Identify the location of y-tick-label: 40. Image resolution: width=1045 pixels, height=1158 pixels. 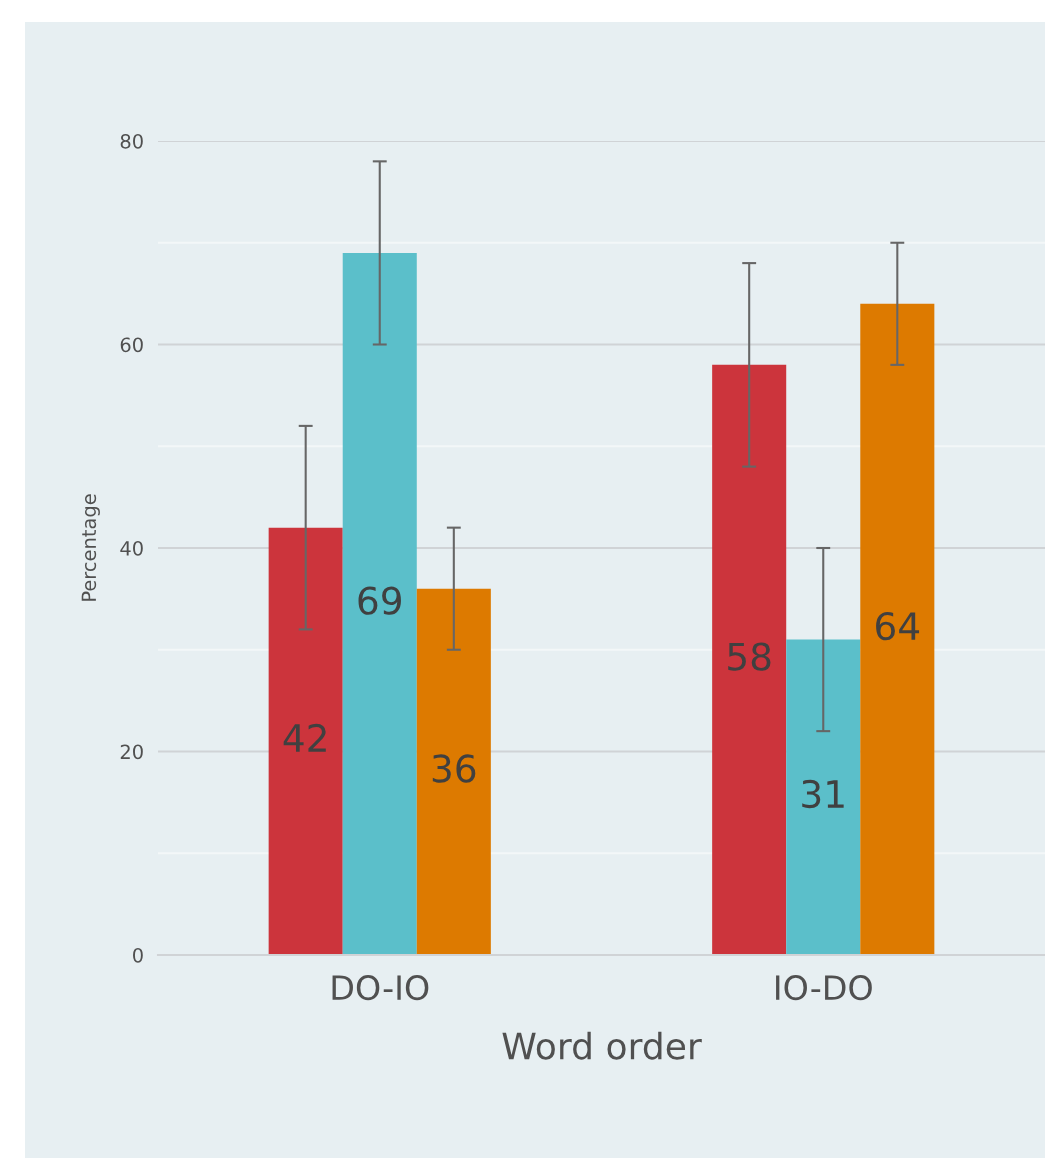
(131, 548).